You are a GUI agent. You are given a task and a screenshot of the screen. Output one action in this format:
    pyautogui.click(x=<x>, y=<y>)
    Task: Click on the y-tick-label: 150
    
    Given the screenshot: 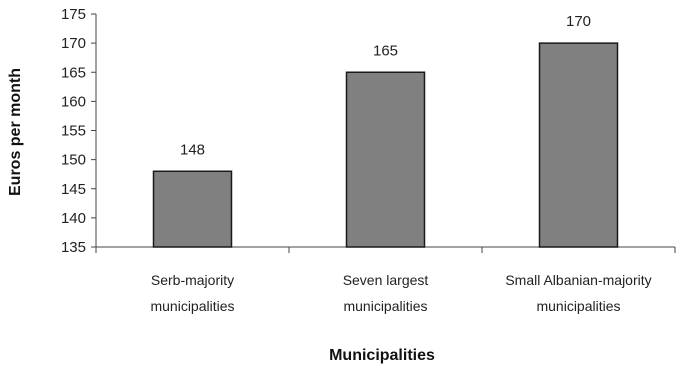 What is the action you would take?
    pyautogui.click(x=73, y=160)
    